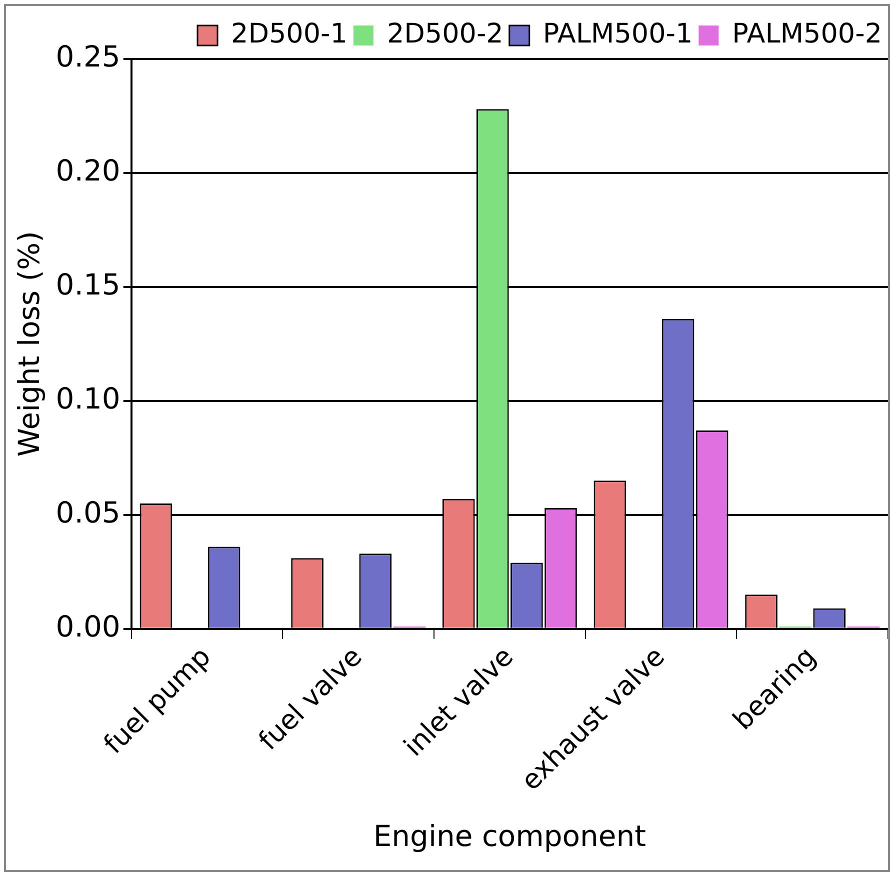 The width and height of the screenshot is (896, 878). Describe the element at coordinates (445, 34) in the screenshot. I see `legend-label: 2D500-2` at that location.